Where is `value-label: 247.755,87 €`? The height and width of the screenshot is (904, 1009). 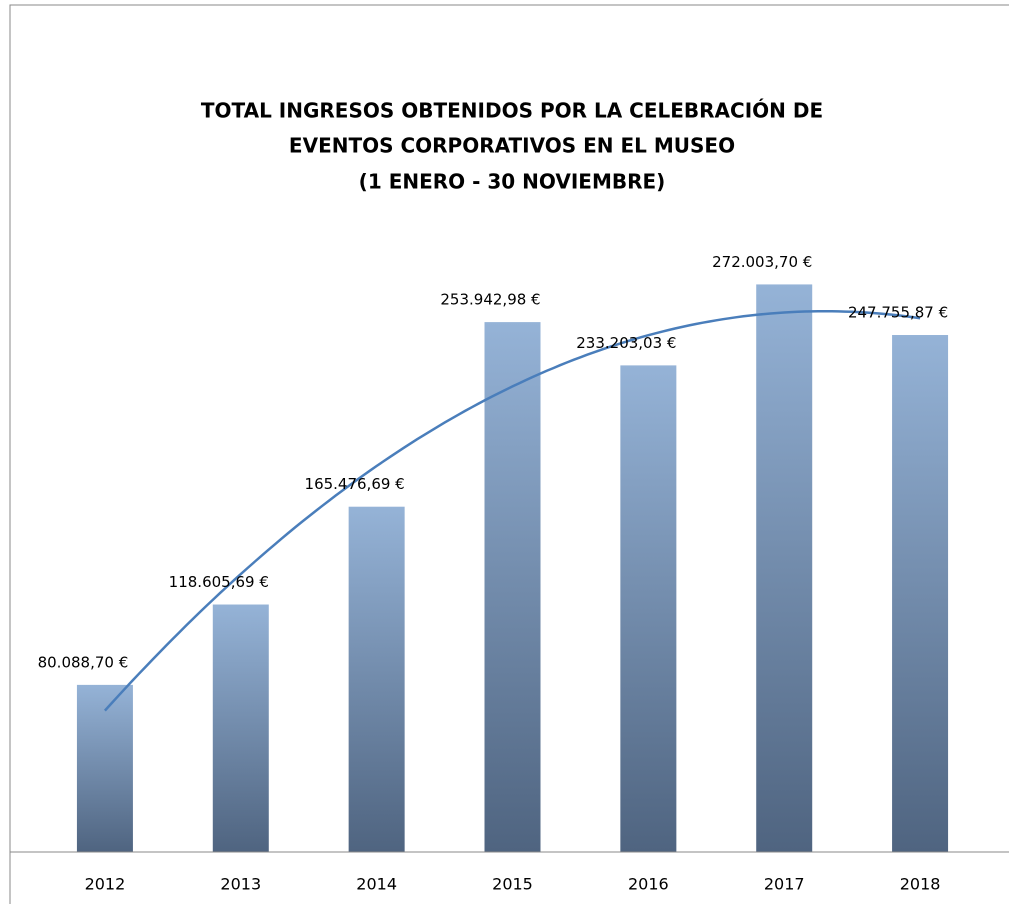
value-label: 247.755,87 € is located at coordinates (898, 313).